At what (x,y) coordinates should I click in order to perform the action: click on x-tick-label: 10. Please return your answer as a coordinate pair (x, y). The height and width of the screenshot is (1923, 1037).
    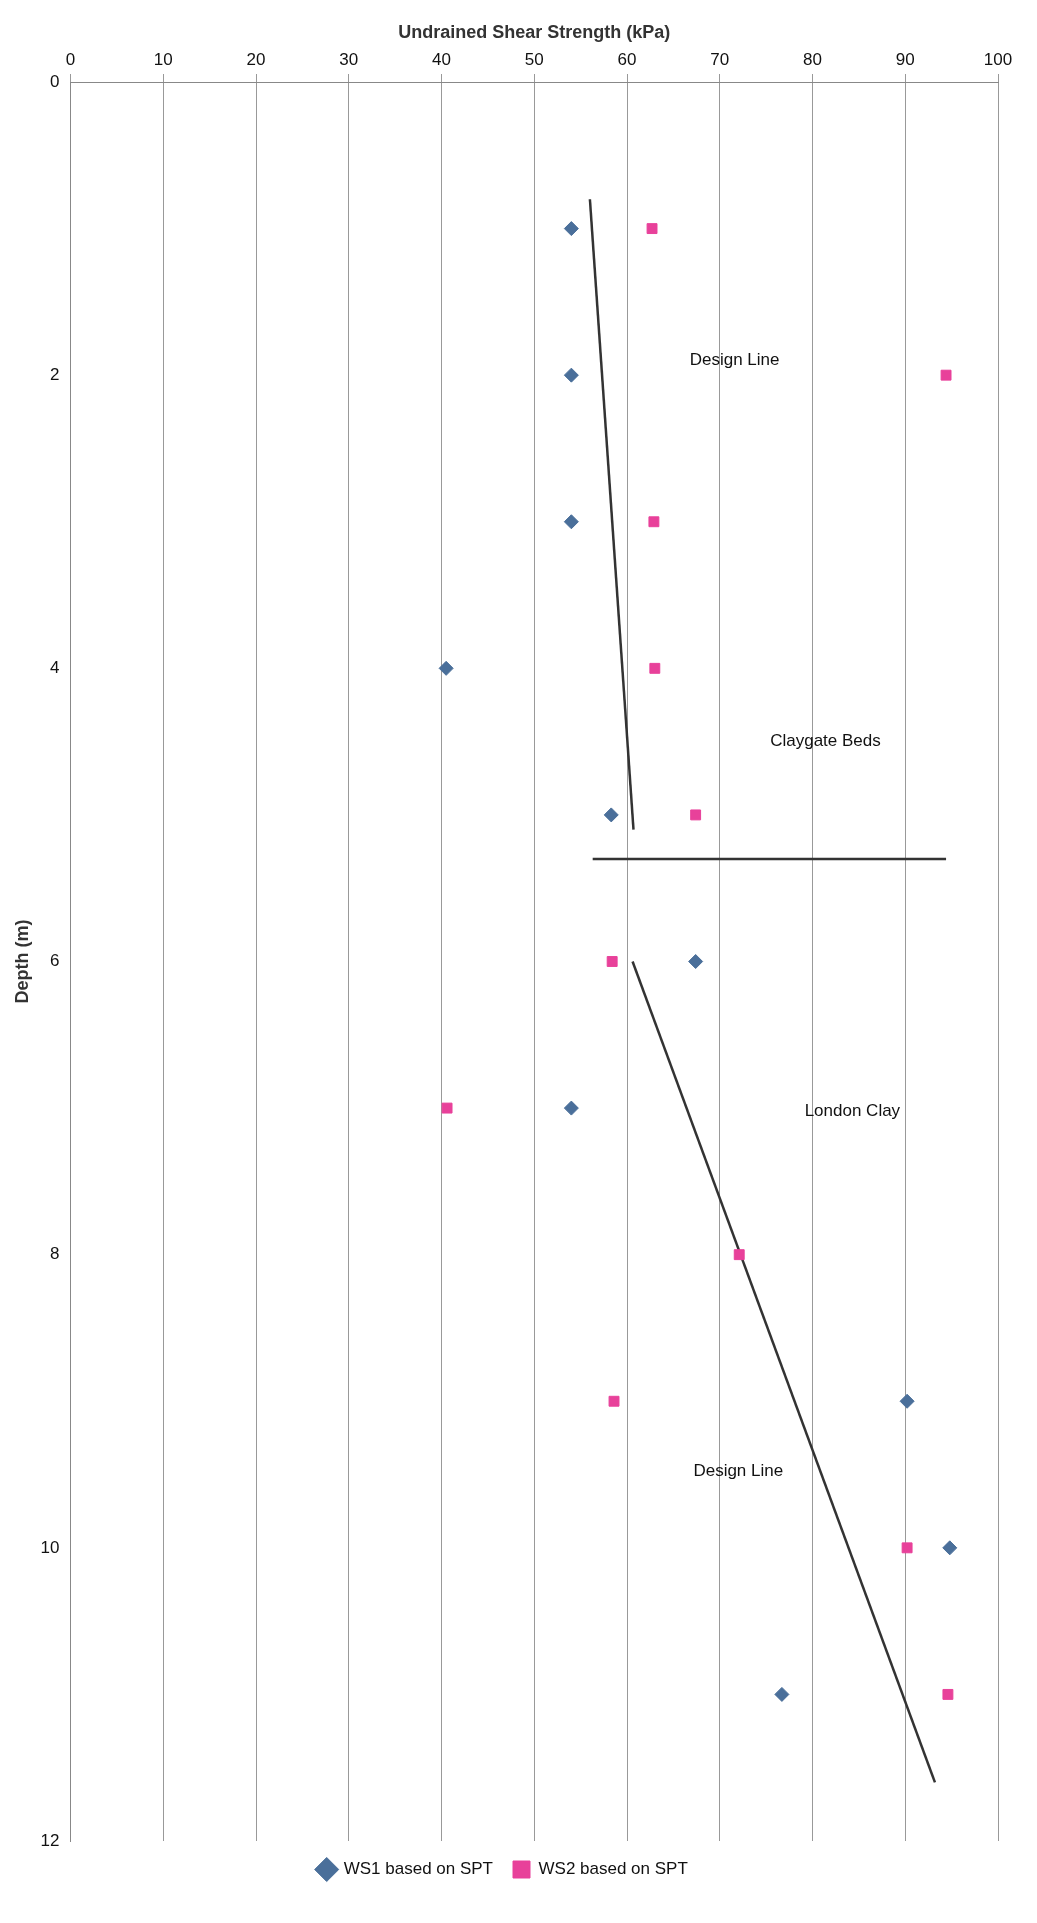
    Looking at the image, I should click on (163, 60).